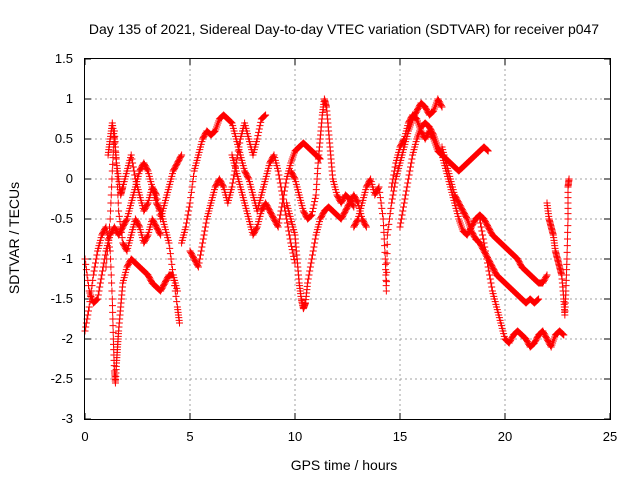 This screenshot has width=640, height=480. Describe the element at coordinates (344, 465) in the screenshot. I see `x-axis-label: GPS time / hours` at that location.